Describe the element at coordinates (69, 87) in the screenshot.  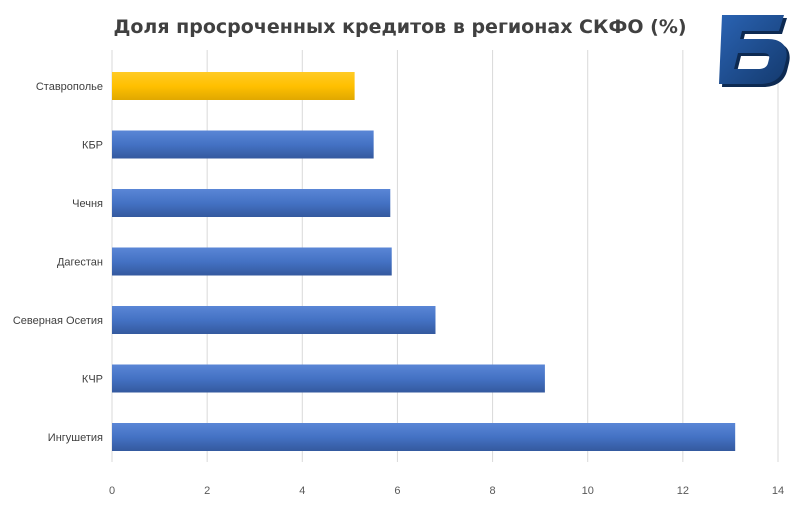
I see `category-label: Ставрополье` at that location.